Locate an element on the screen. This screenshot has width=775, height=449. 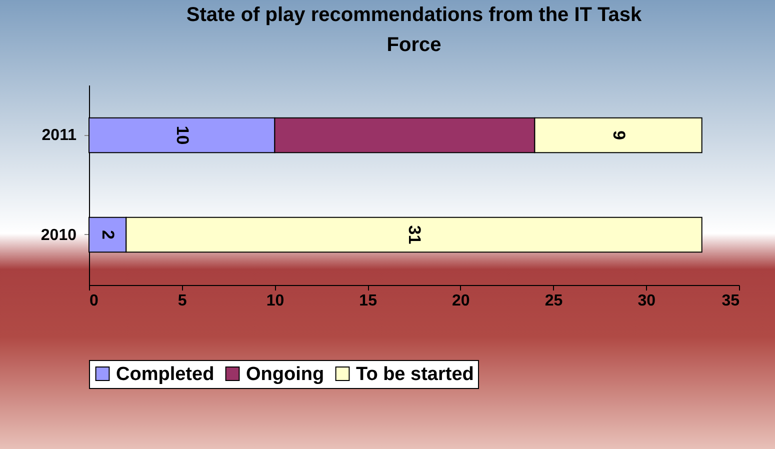
legend-label: To be started is located at coordinates (415, 374).